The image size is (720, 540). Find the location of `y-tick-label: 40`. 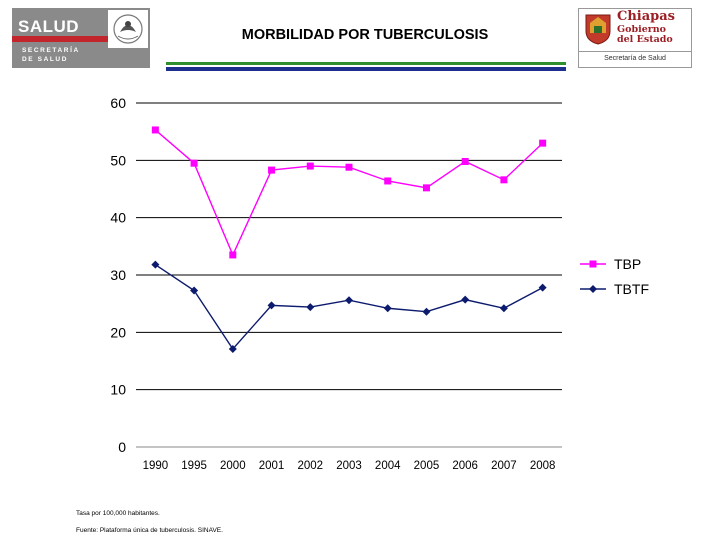

y-tick-label: 40 is located at coordinates (118, 218).